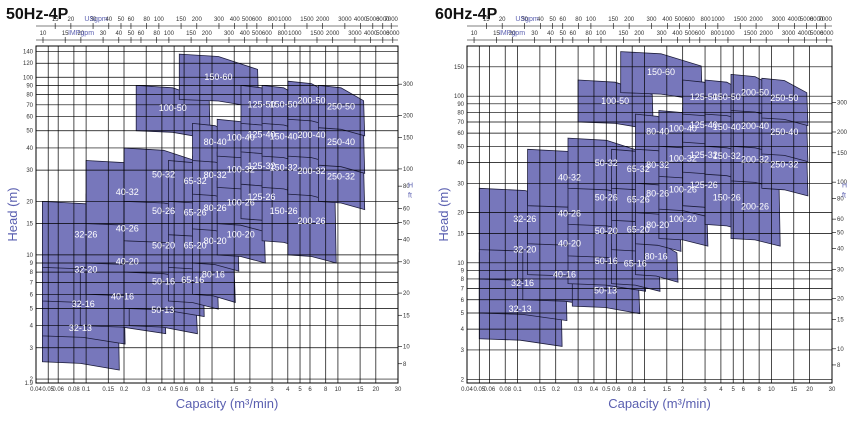 The image size is (858, 431). I want to click on pump-label: 100-20, so click(241, 234).